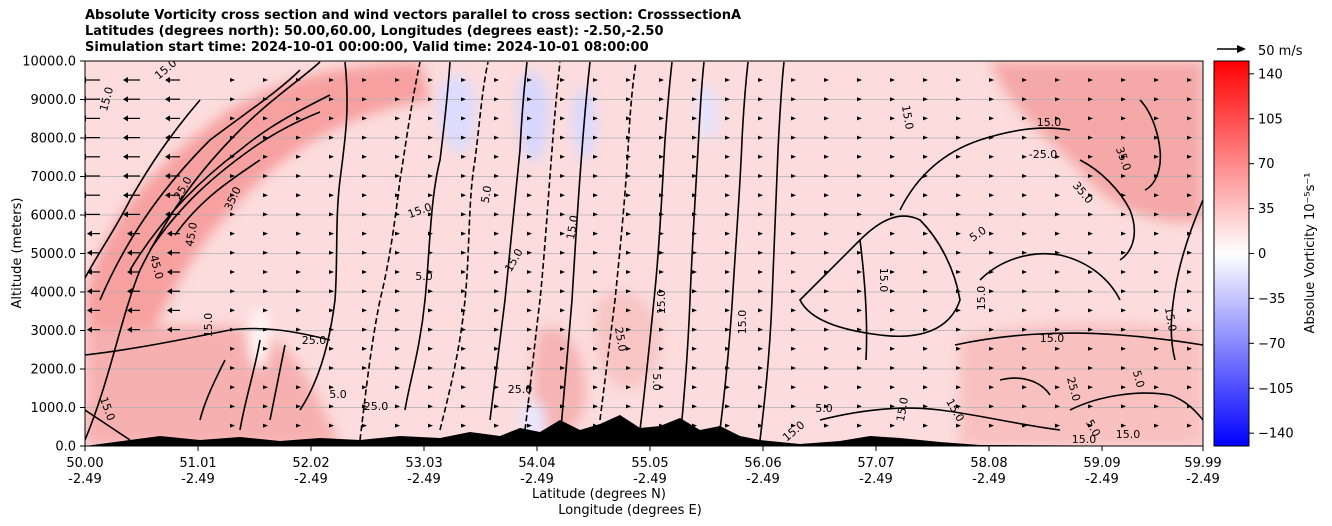  I want to click on quiver-key-arrowhead, so click(1241, 49).